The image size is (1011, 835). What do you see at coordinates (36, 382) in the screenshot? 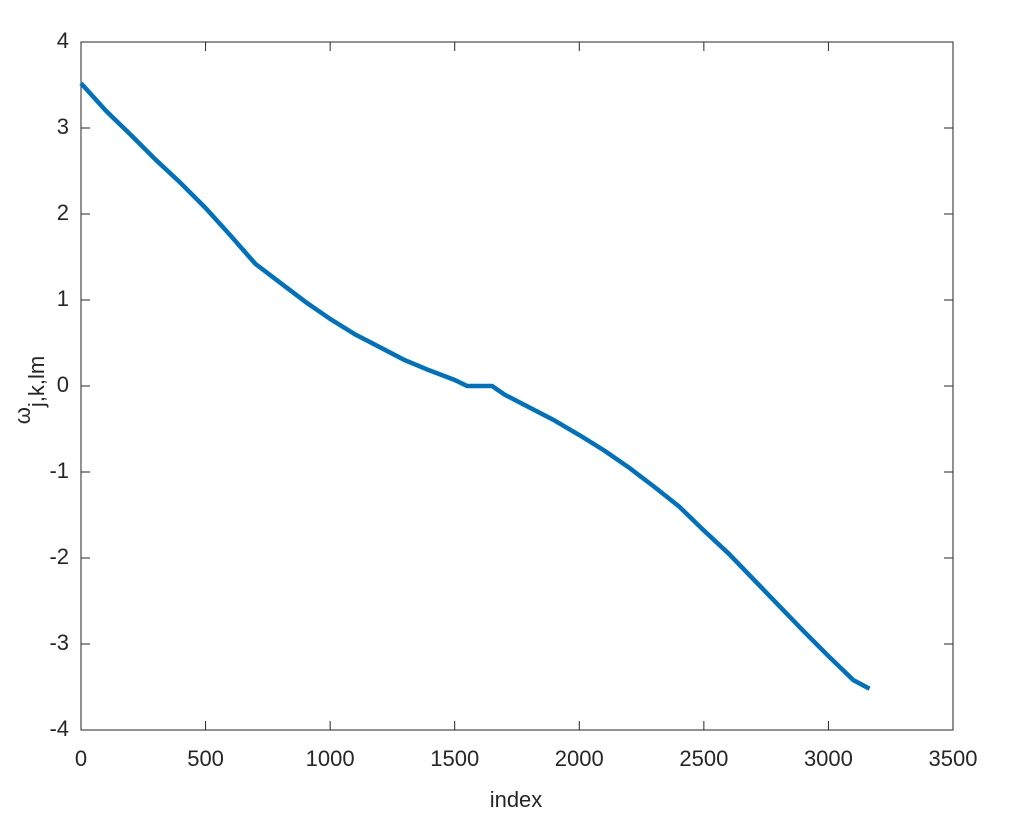
I see `y-axis-subscript: j,k,lm` at bounding box center [36, 382].